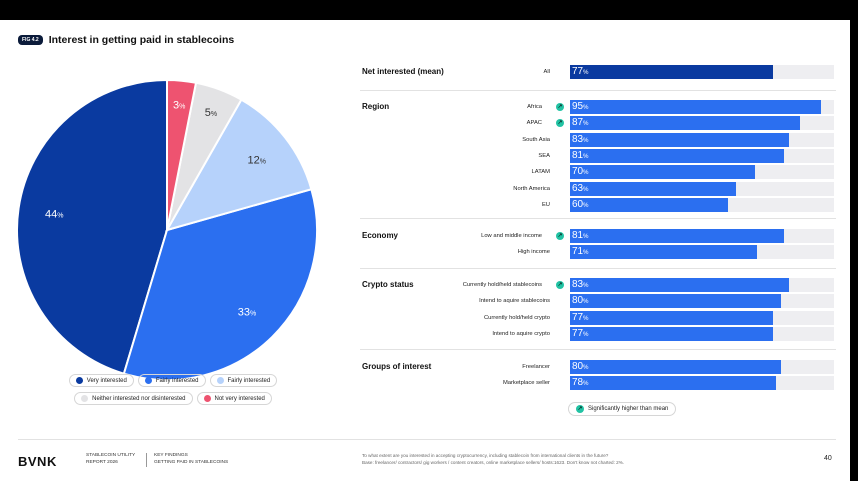  What do you see at coordinates (146, 460) in the screenshot?
I see `footer-vertical-divider` at bounding box center [146, 460].